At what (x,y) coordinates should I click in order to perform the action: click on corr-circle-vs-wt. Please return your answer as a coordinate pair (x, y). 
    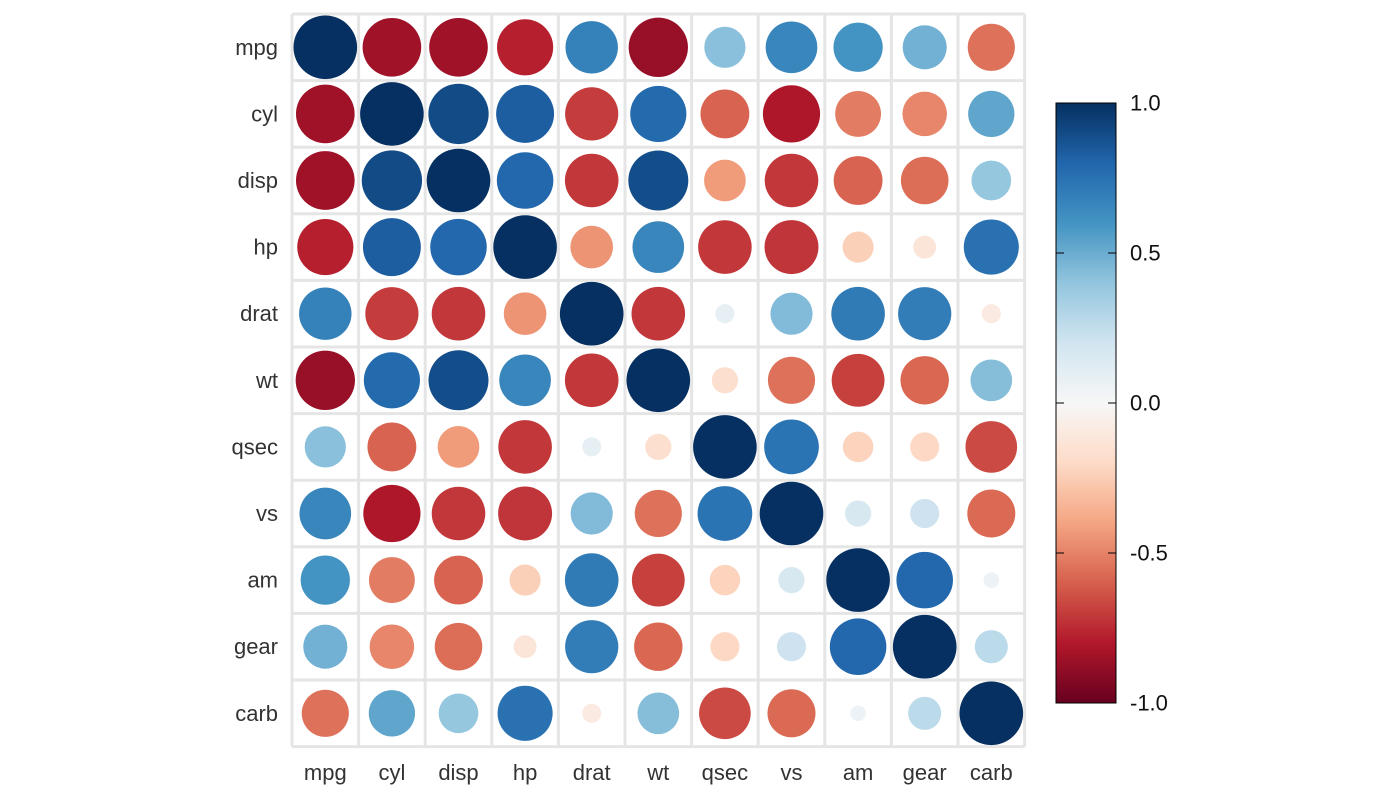
    Looking at the image, I should click on (658, 513).